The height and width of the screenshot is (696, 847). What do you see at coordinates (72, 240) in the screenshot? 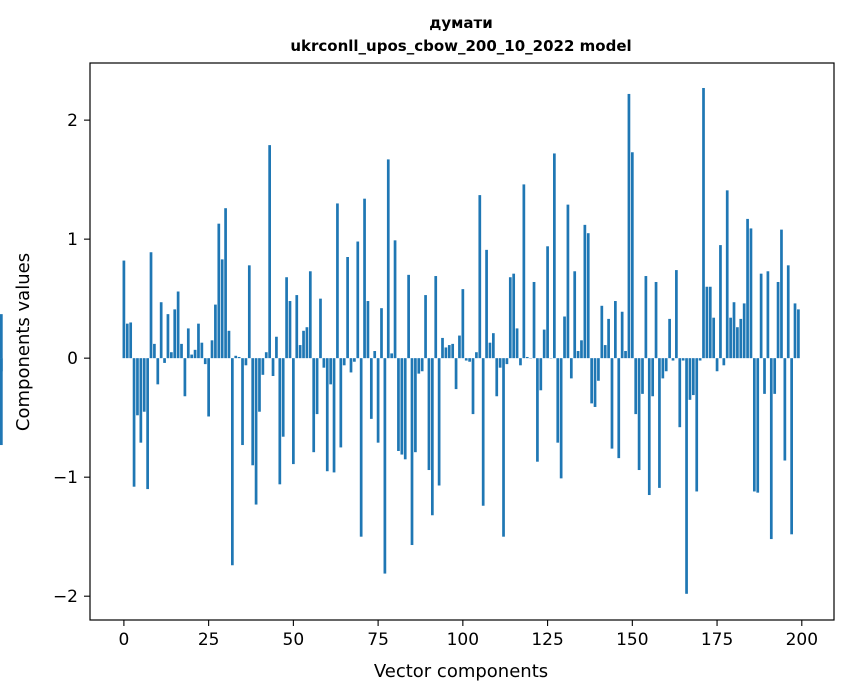
I see `y-tick-label: 1` at bounding box center [72, 240].